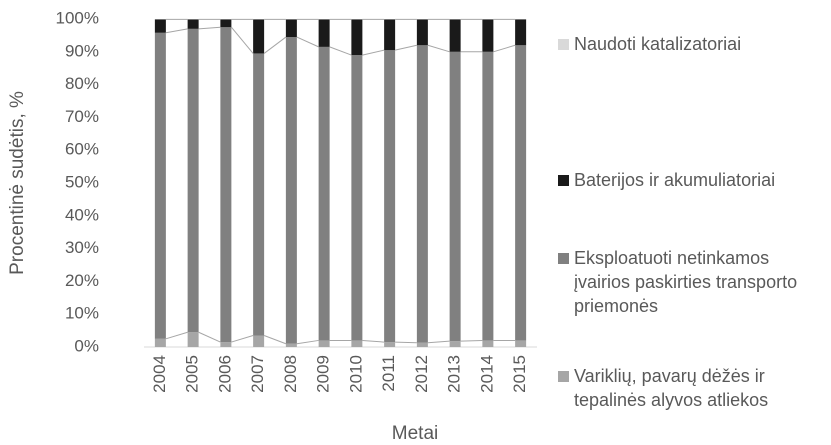 Image resolution: width=831 pixels, height=445 pixels. Describe the element at coordinates (290, 374) in the screenshot. I see `x-tick-label: 2008` at that location.